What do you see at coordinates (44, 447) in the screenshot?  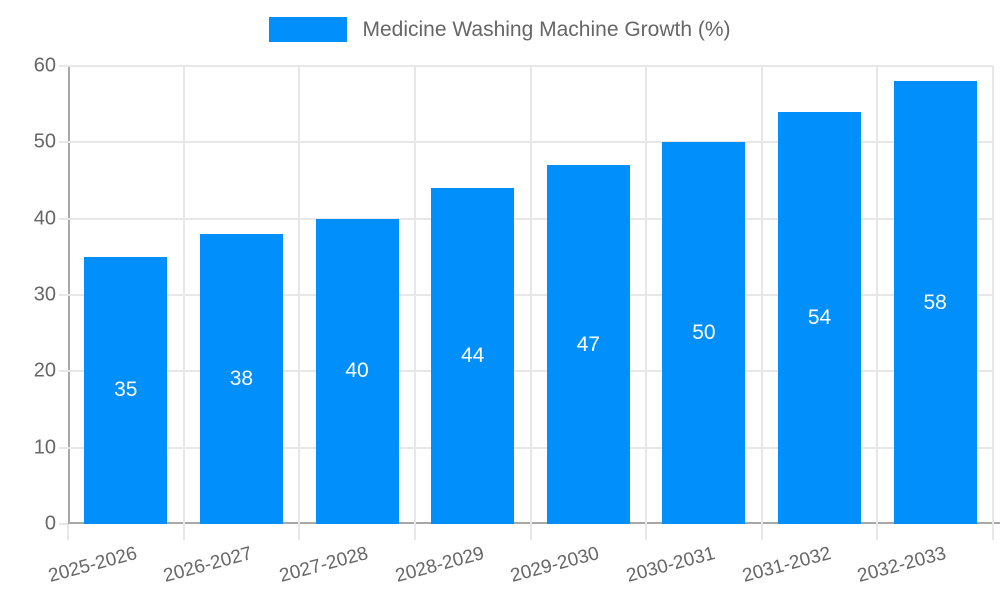 I see `y-axis-tick-label: 10` at bounding box center [44, 447].